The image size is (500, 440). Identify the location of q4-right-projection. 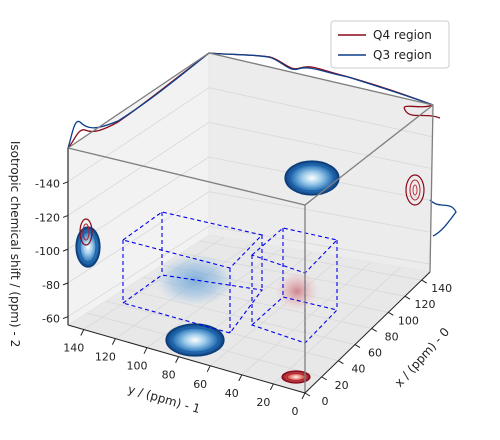
(415, 190).